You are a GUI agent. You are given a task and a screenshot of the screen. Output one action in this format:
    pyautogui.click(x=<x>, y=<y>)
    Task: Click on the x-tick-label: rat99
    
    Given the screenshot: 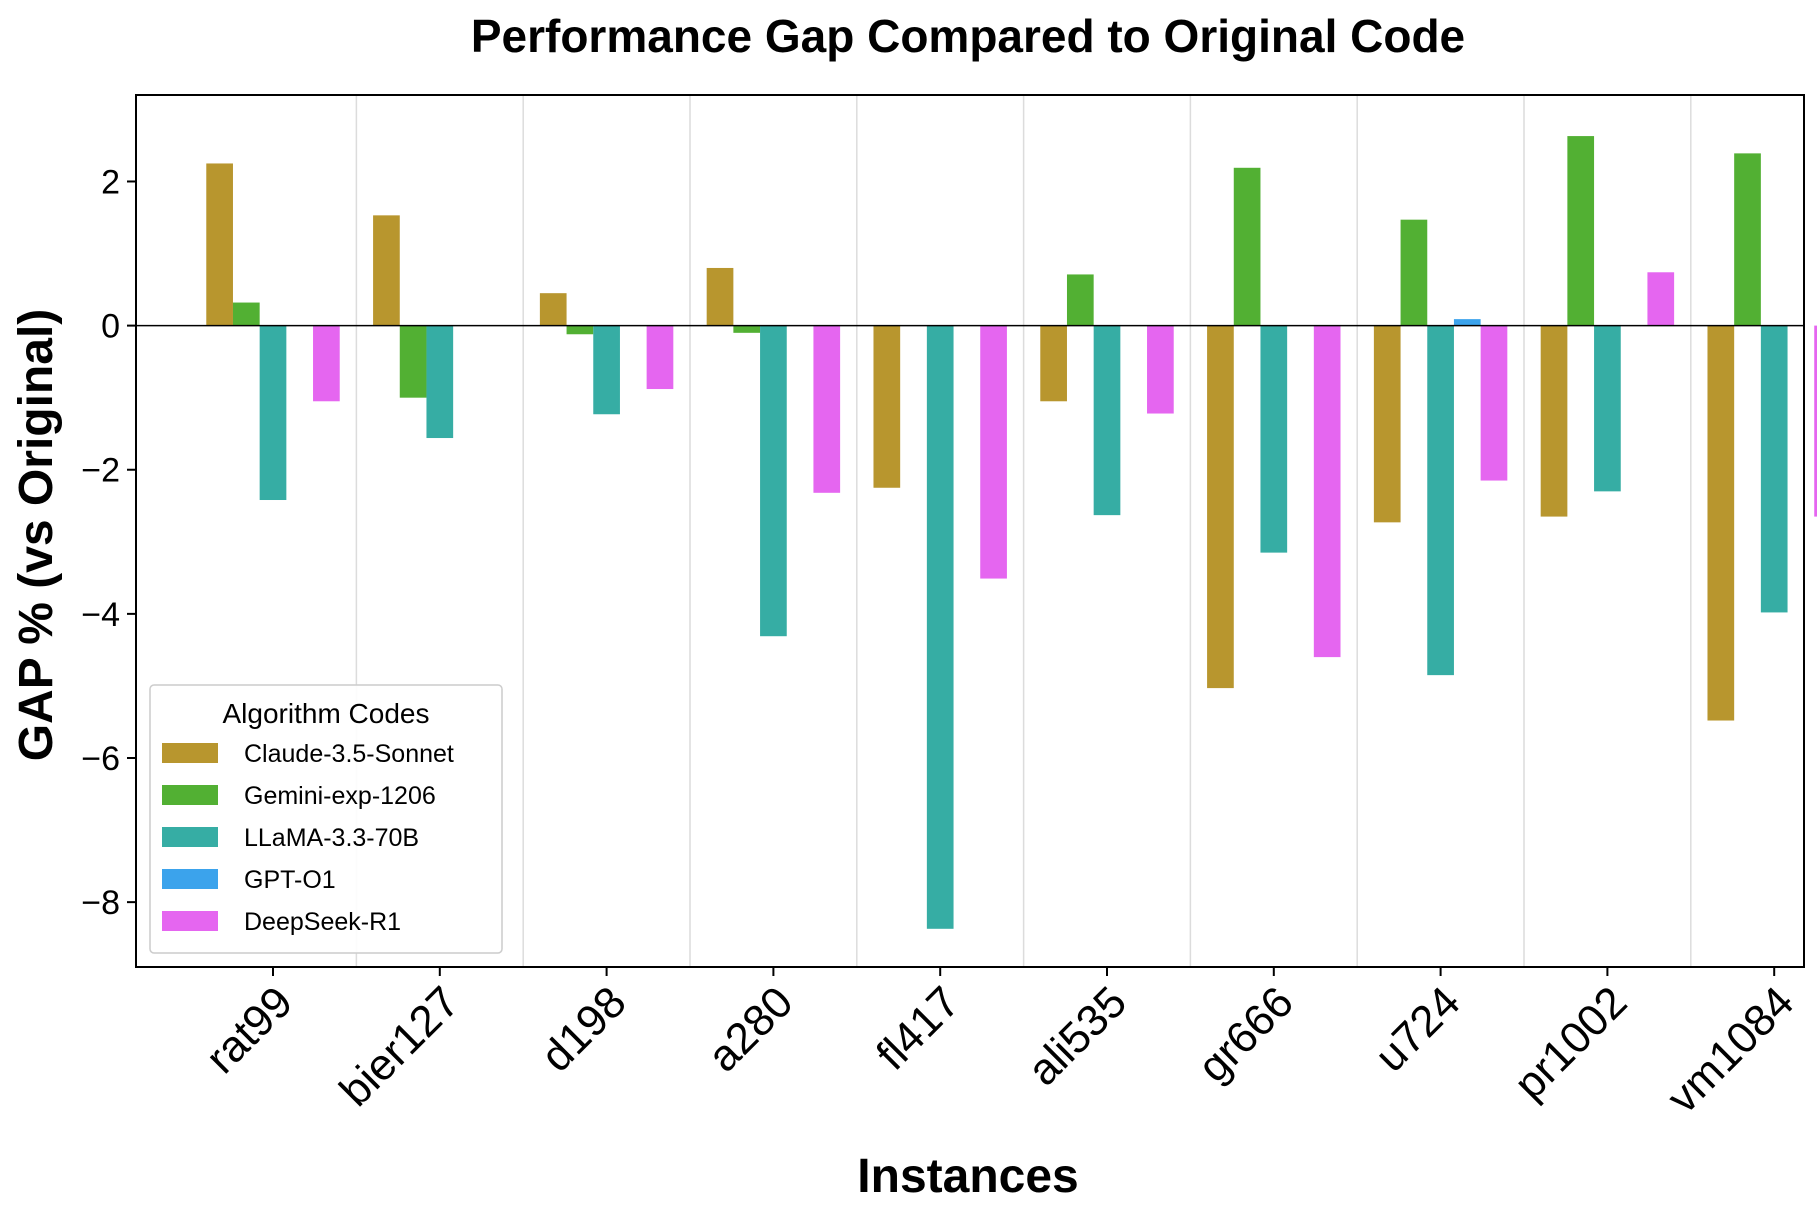 What is the action you would take?
    pyautogui.click(x=250, y=1030)
    